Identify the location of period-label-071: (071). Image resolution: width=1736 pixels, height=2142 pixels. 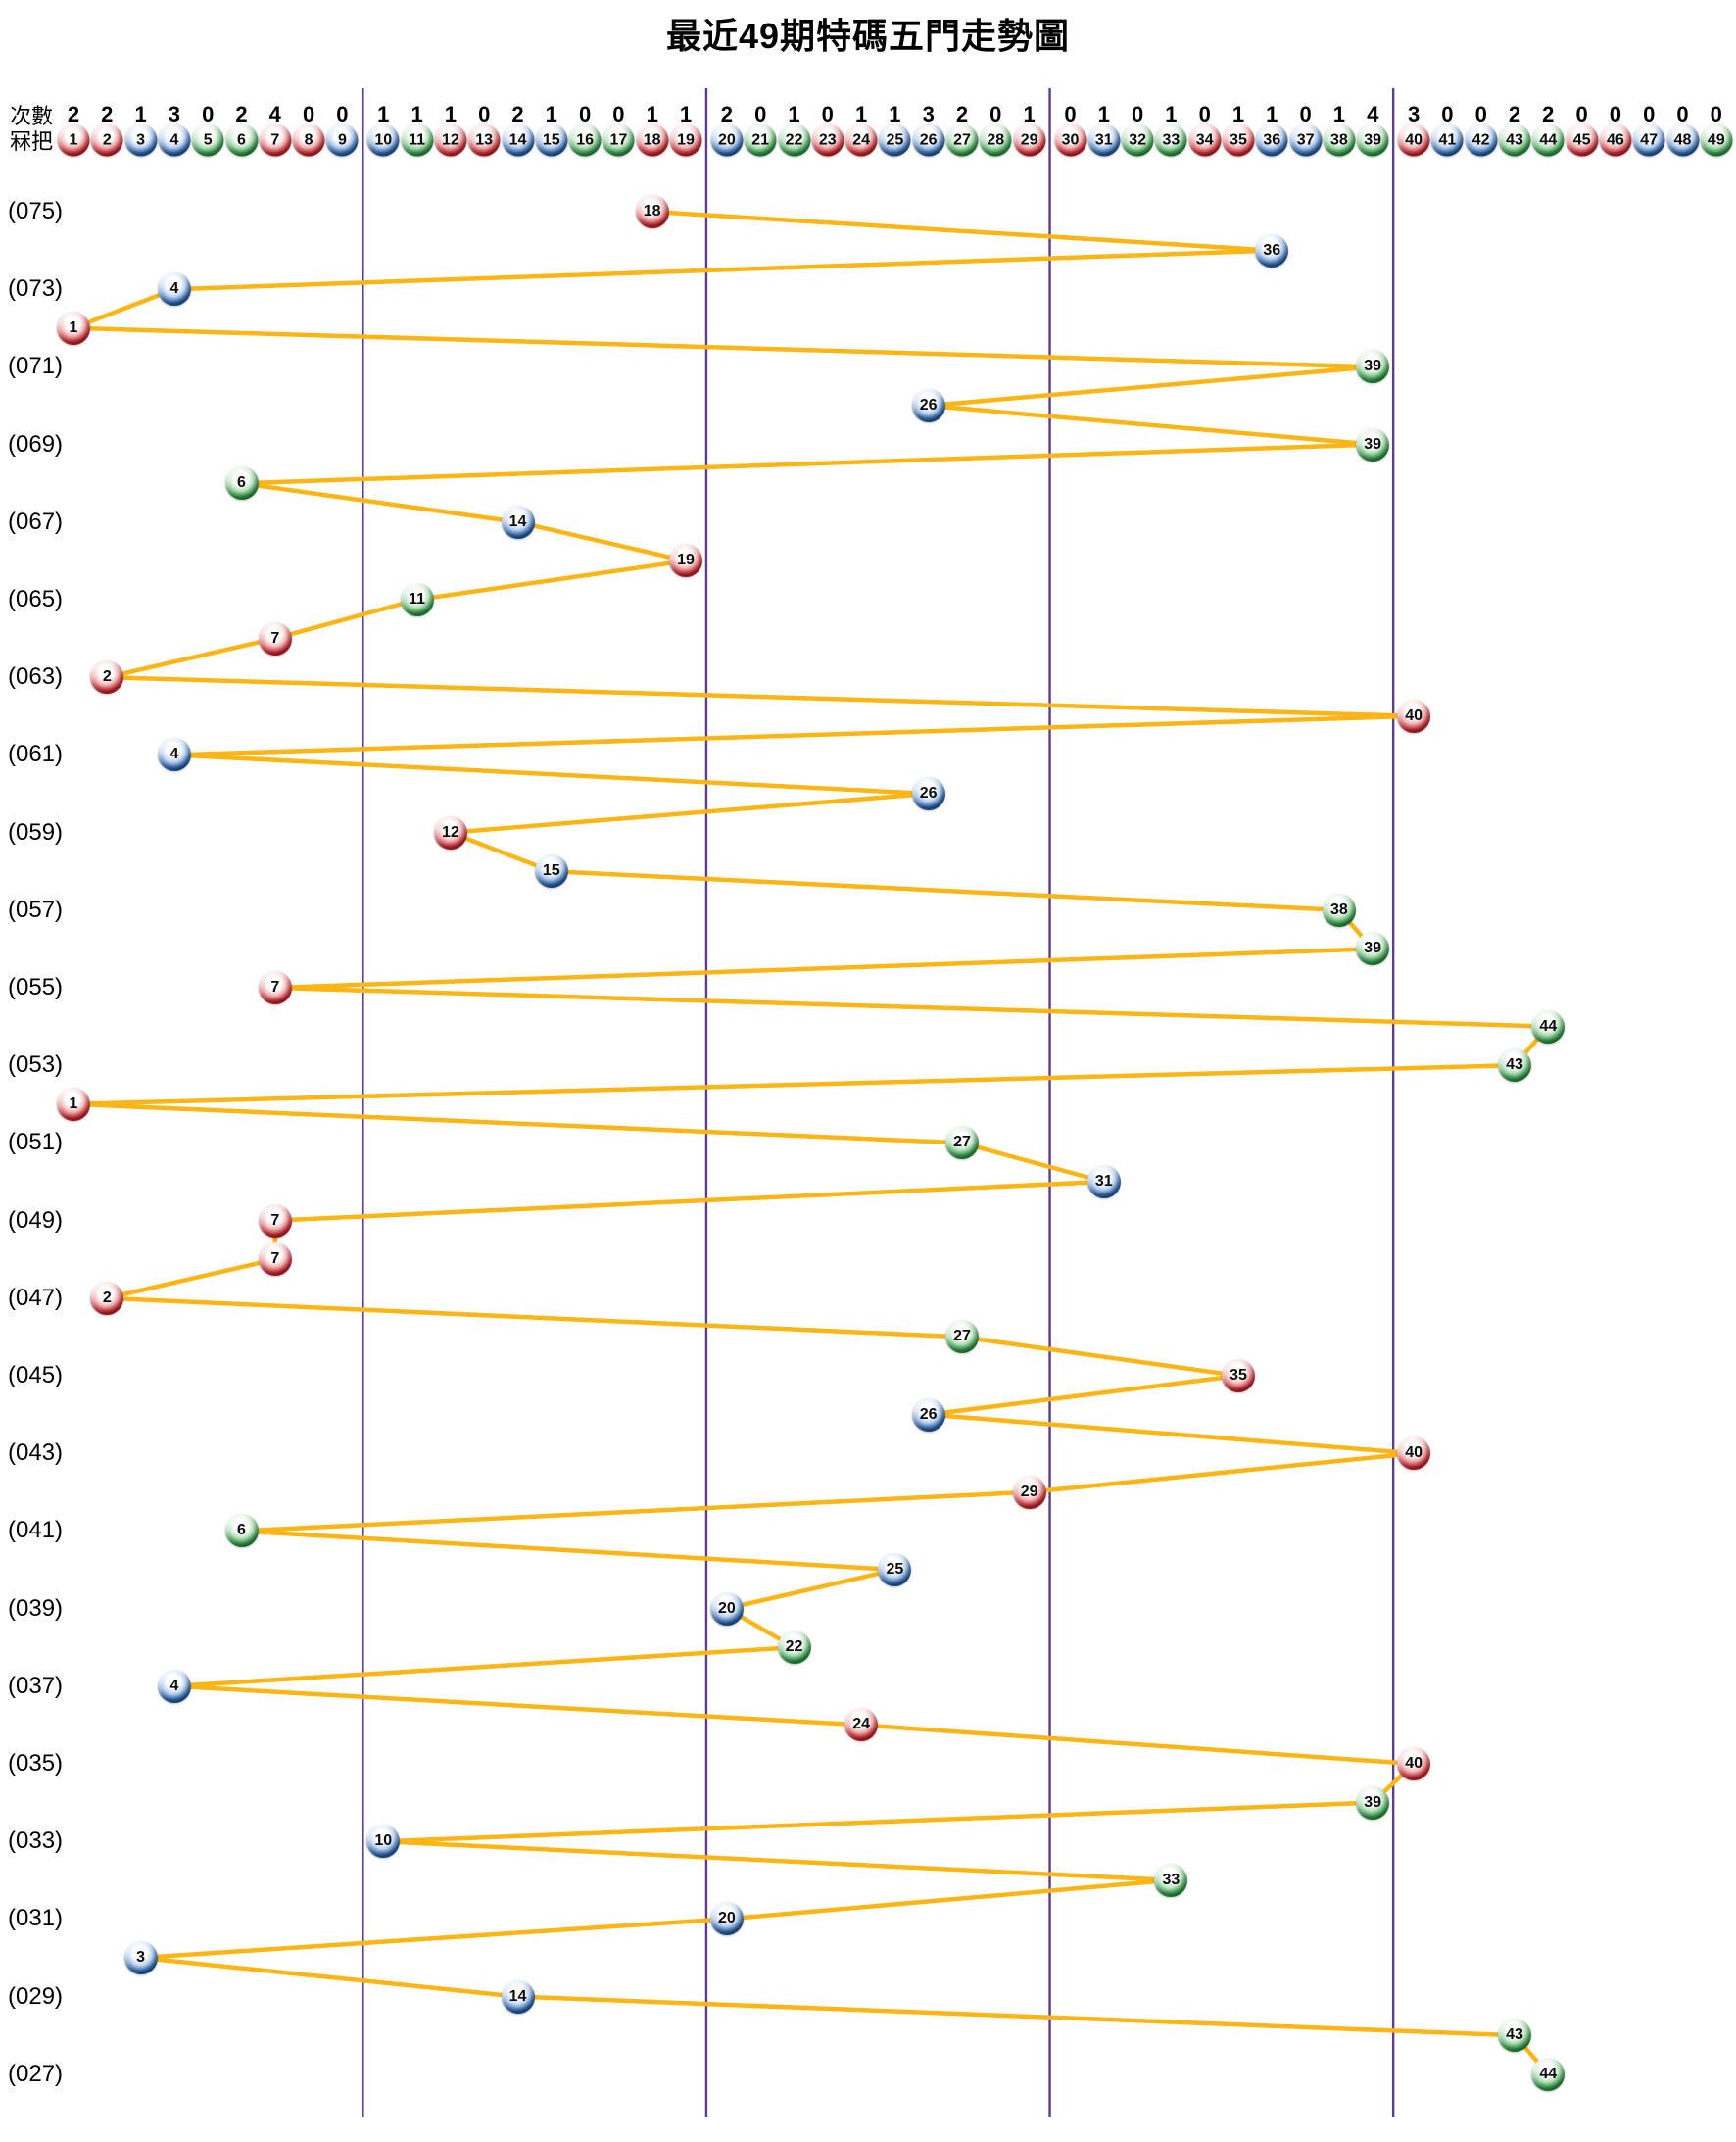
(36, 366).